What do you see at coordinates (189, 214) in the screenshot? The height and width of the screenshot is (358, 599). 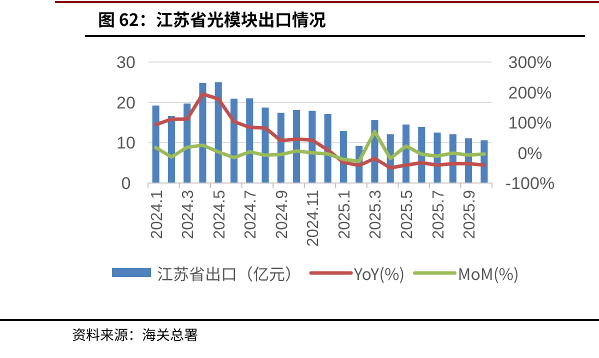 I see `x-tick-label: 2024.3` at bounding box center [189, 214].